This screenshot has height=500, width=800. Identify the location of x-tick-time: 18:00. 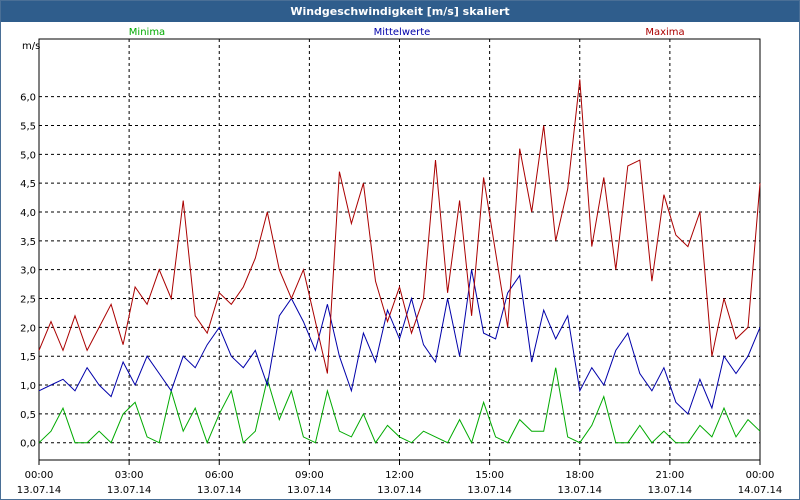
(579, 475).